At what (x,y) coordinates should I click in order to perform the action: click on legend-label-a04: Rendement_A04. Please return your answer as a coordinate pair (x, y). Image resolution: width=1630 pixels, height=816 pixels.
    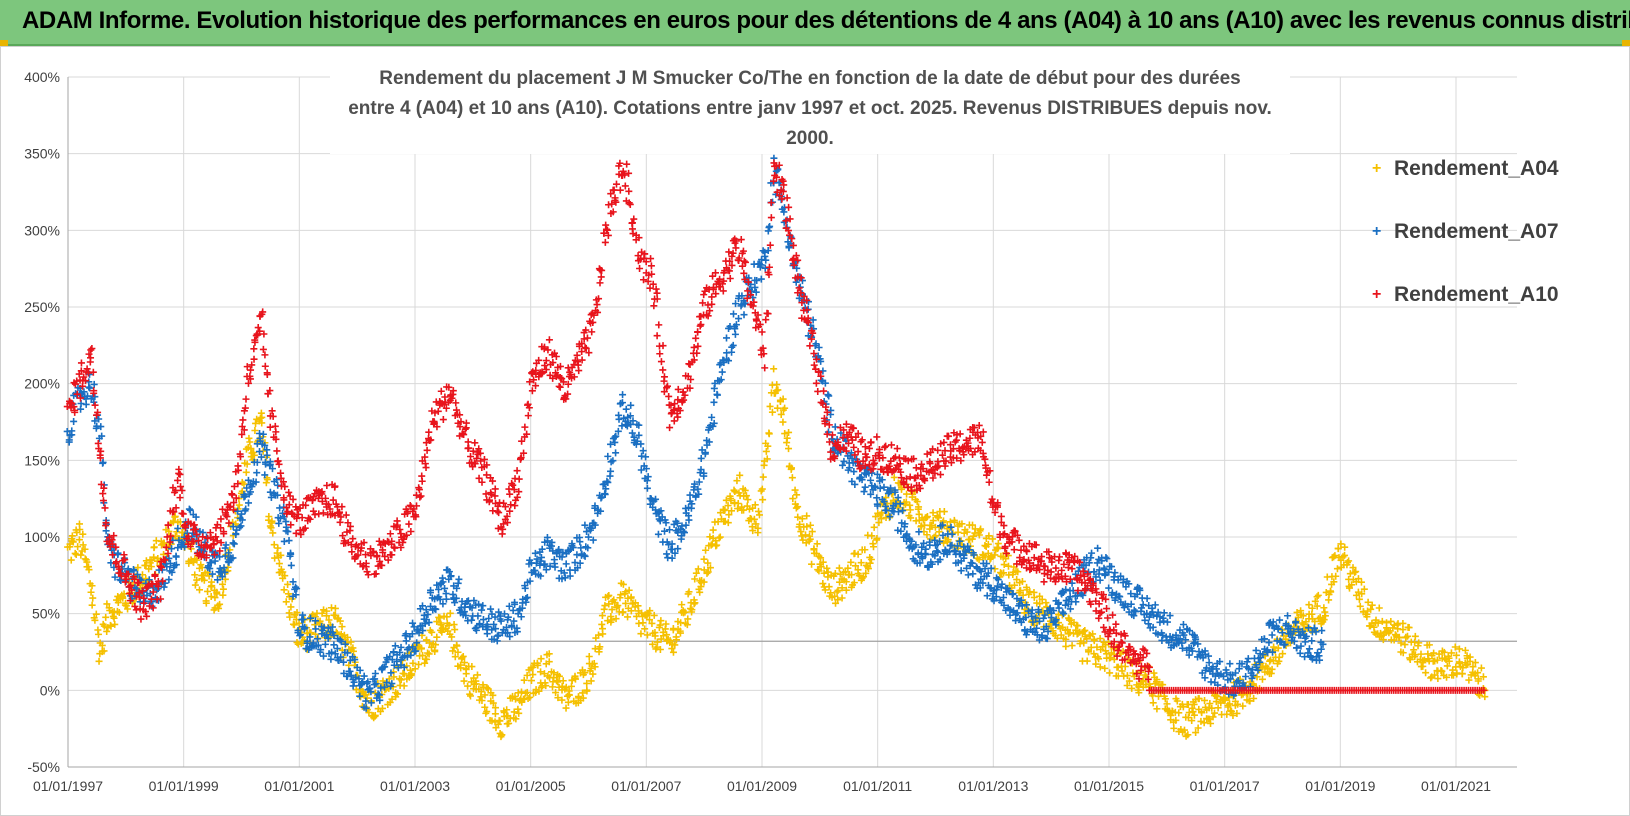
    Looking at the image, I should click on (1476, 168).